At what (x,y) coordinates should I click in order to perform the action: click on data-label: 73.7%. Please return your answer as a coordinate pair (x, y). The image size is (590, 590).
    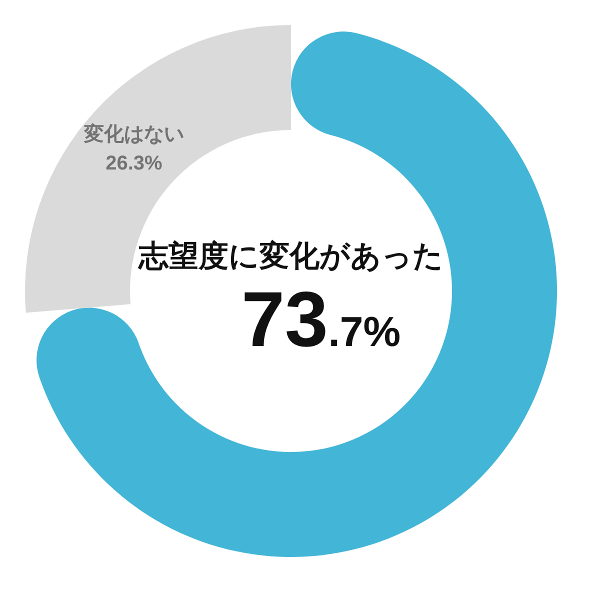
    Looking at the image, I should click on (321, 319).